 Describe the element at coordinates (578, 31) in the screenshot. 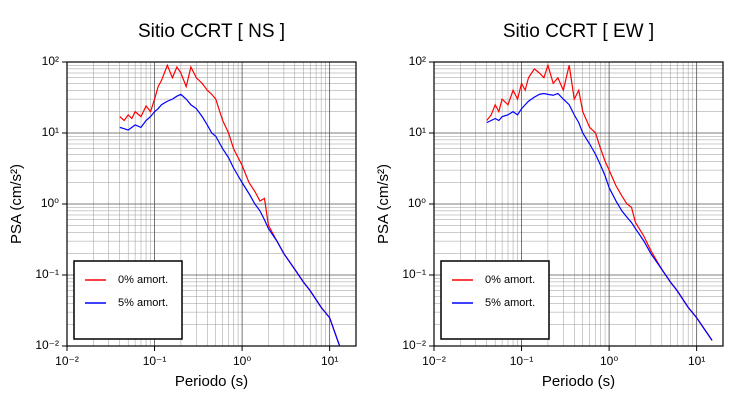

I see `chart-title: Sitio CCRT [ EW ]` at that location.